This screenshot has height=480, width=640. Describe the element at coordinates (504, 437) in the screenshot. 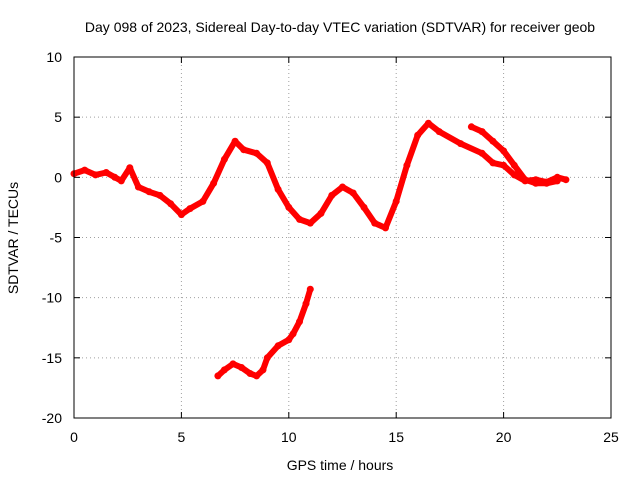

I see `x-tick-label: 20` at that location.